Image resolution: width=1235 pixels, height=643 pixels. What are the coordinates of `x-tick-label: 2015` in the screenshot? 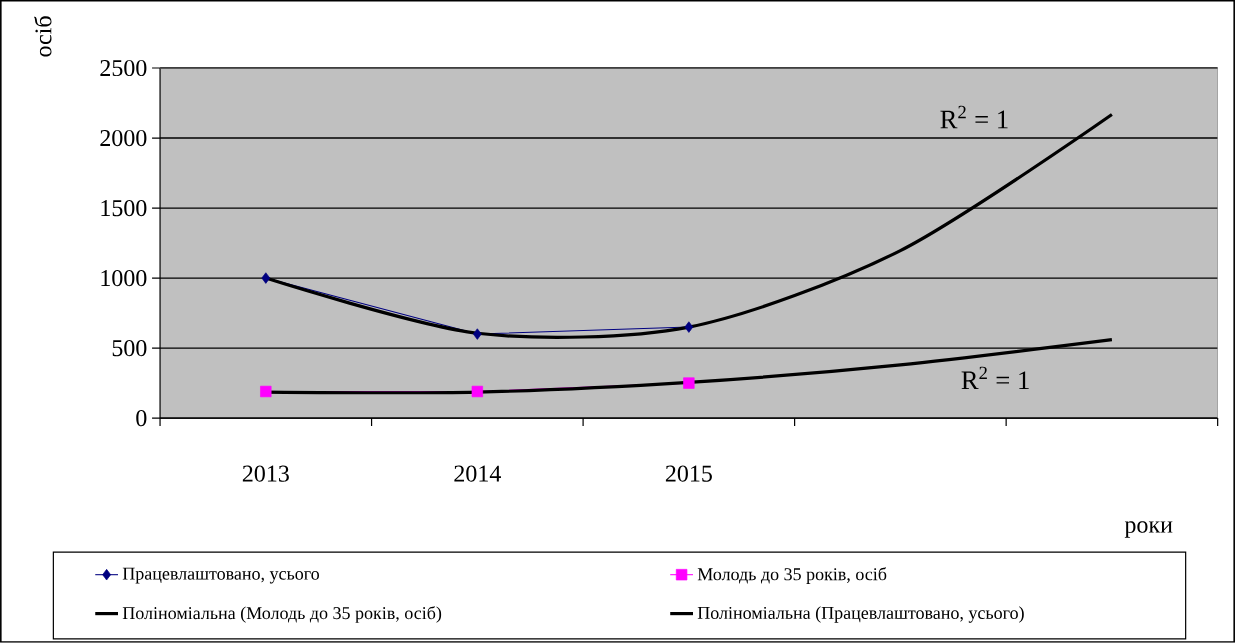 It's located at (688, 473).